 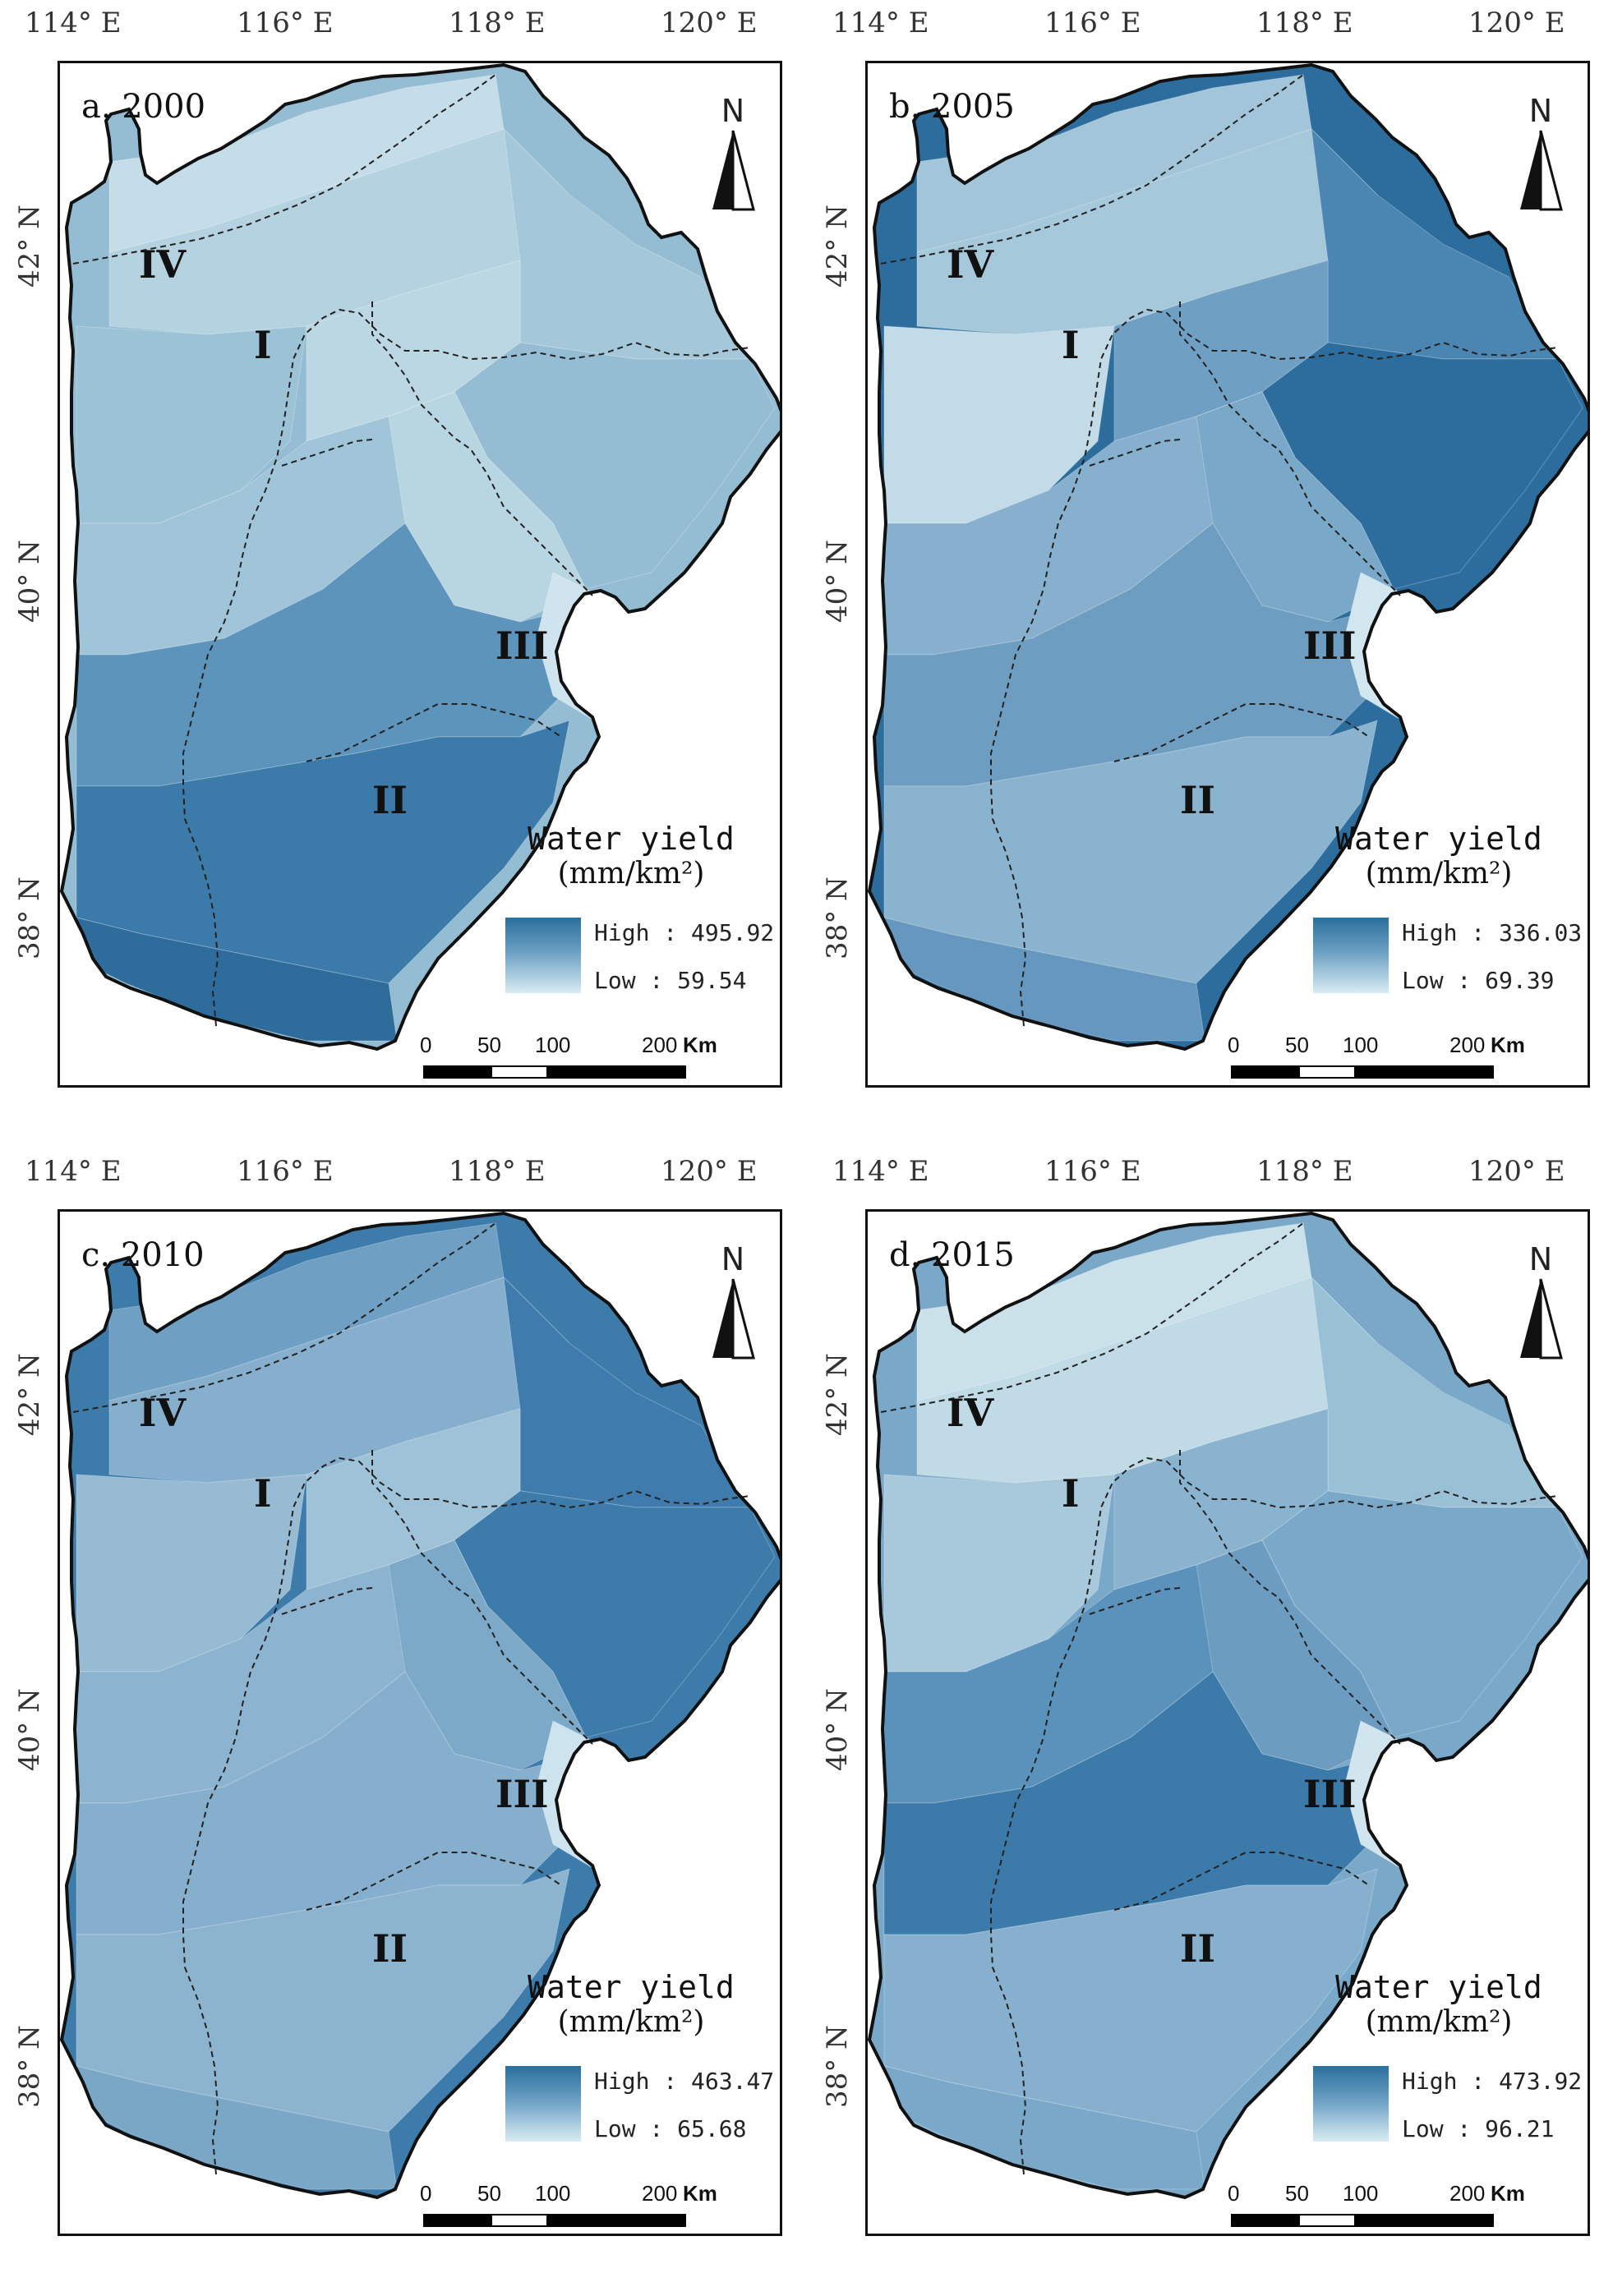 What do you see at coordinates (670, 2128) in the screenshot?
I see `legend-low: Low : 65.68` at bounding box center [670, 2128].